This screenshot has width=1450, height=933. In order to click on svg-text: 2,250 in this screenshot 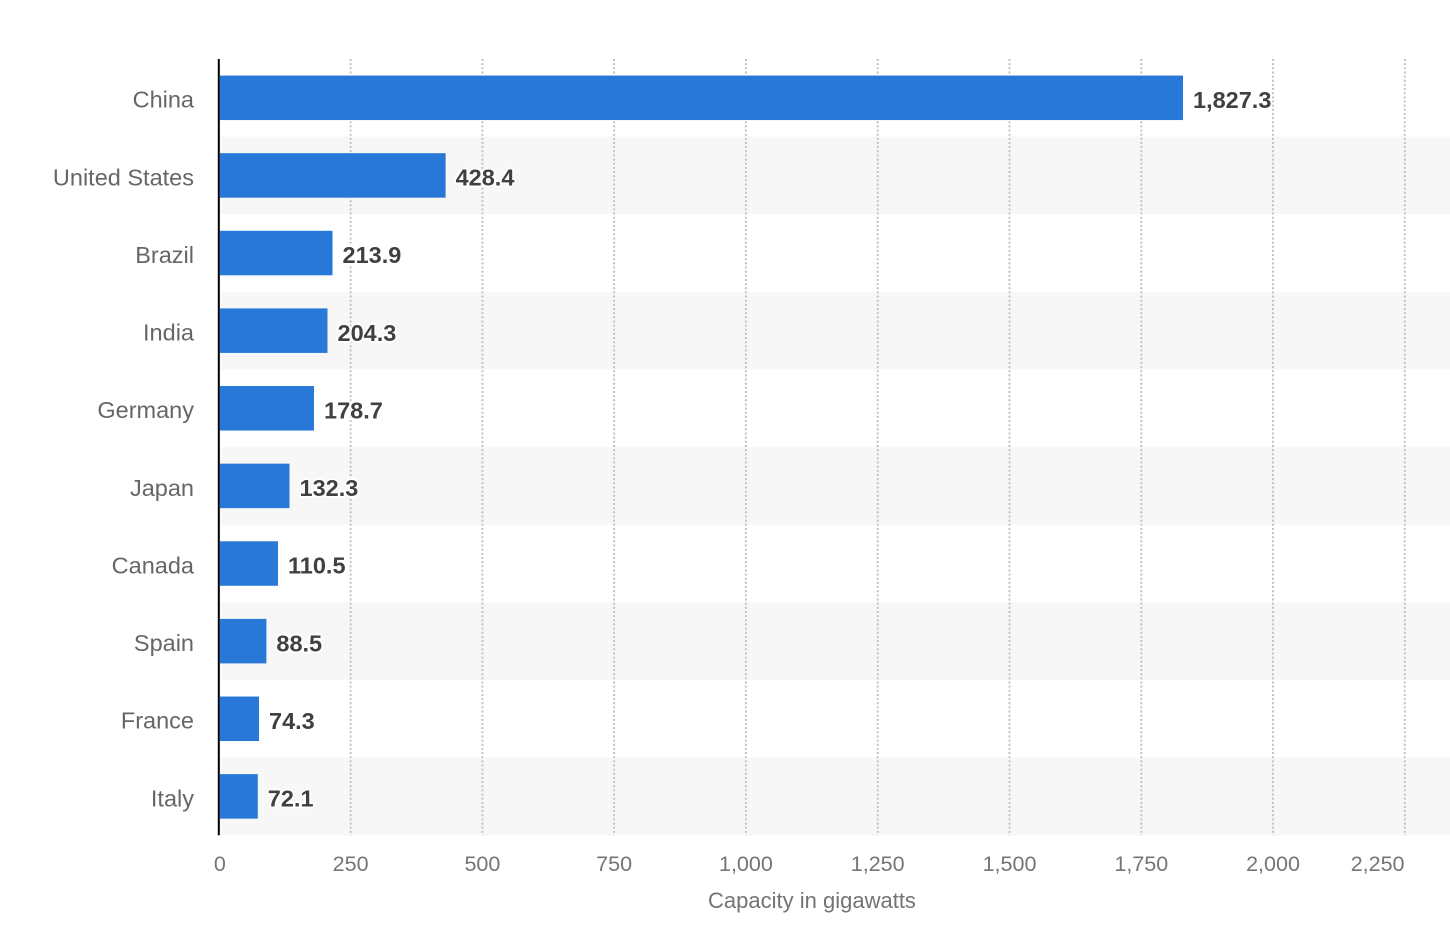, I will do `click(1378, 864)`.